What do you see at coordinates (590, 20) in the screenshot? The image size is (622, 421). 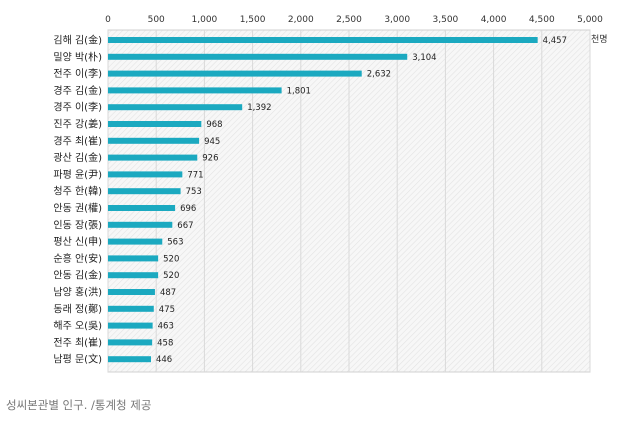 I see `x-tick-label: 5,000` at bounding box center [590, 20].